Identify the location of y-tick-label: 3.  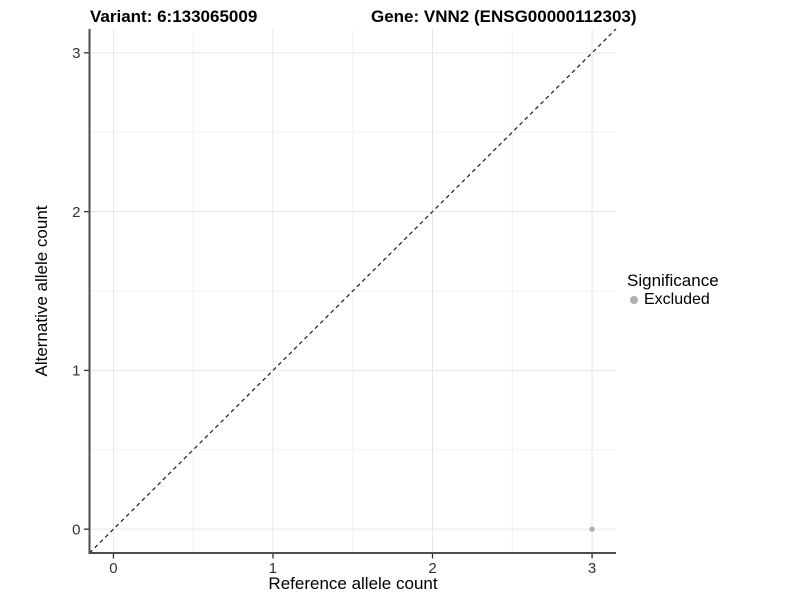
(76, 53).